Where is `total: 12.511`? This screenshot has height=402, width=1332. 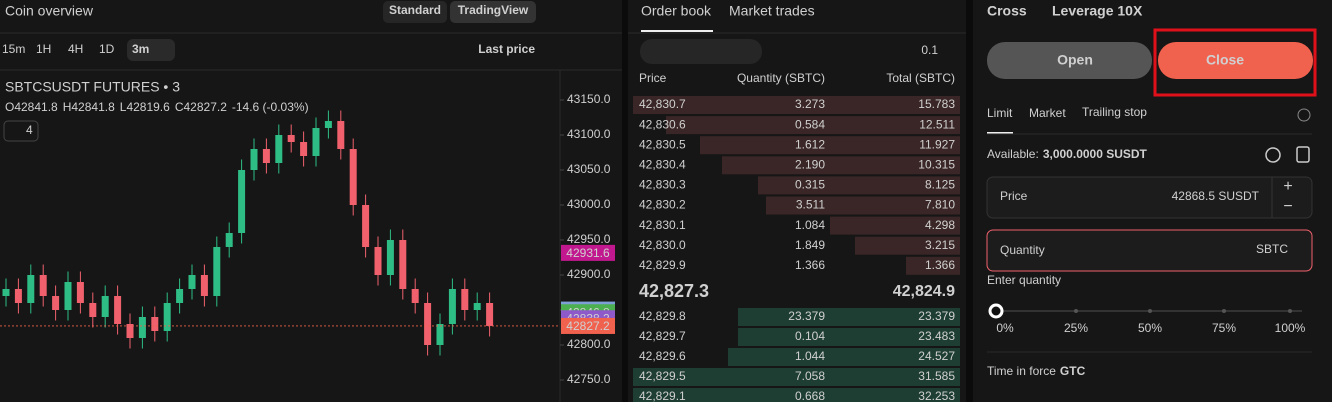
total: 12.511 is located at coordinates (937, 124).